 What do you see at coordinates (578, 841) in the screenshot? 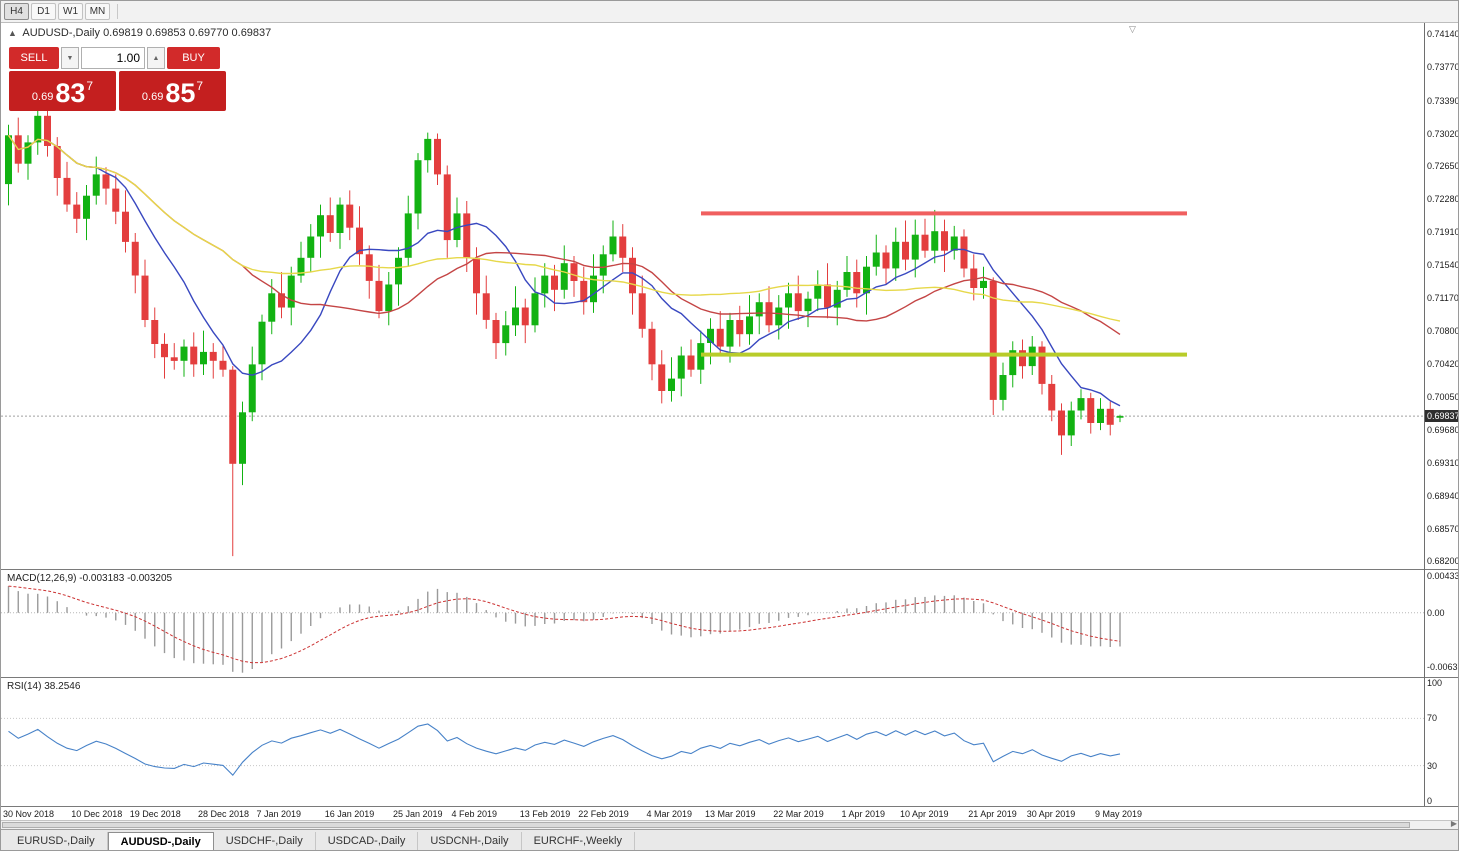
I see `tab-eurchf-weekly: EURCHF-,Weekly` at bounding box center [578, 841].